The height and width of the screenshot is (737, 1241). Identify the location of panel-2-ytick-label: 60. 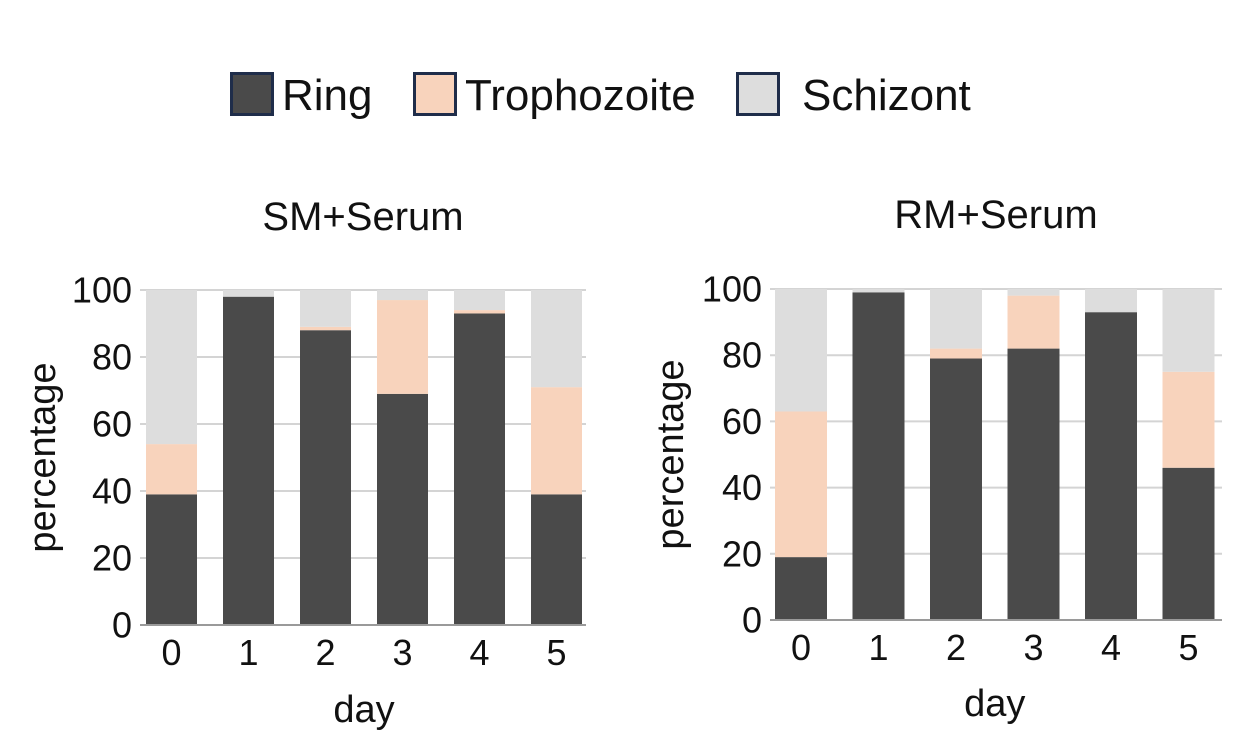
(742, 421).